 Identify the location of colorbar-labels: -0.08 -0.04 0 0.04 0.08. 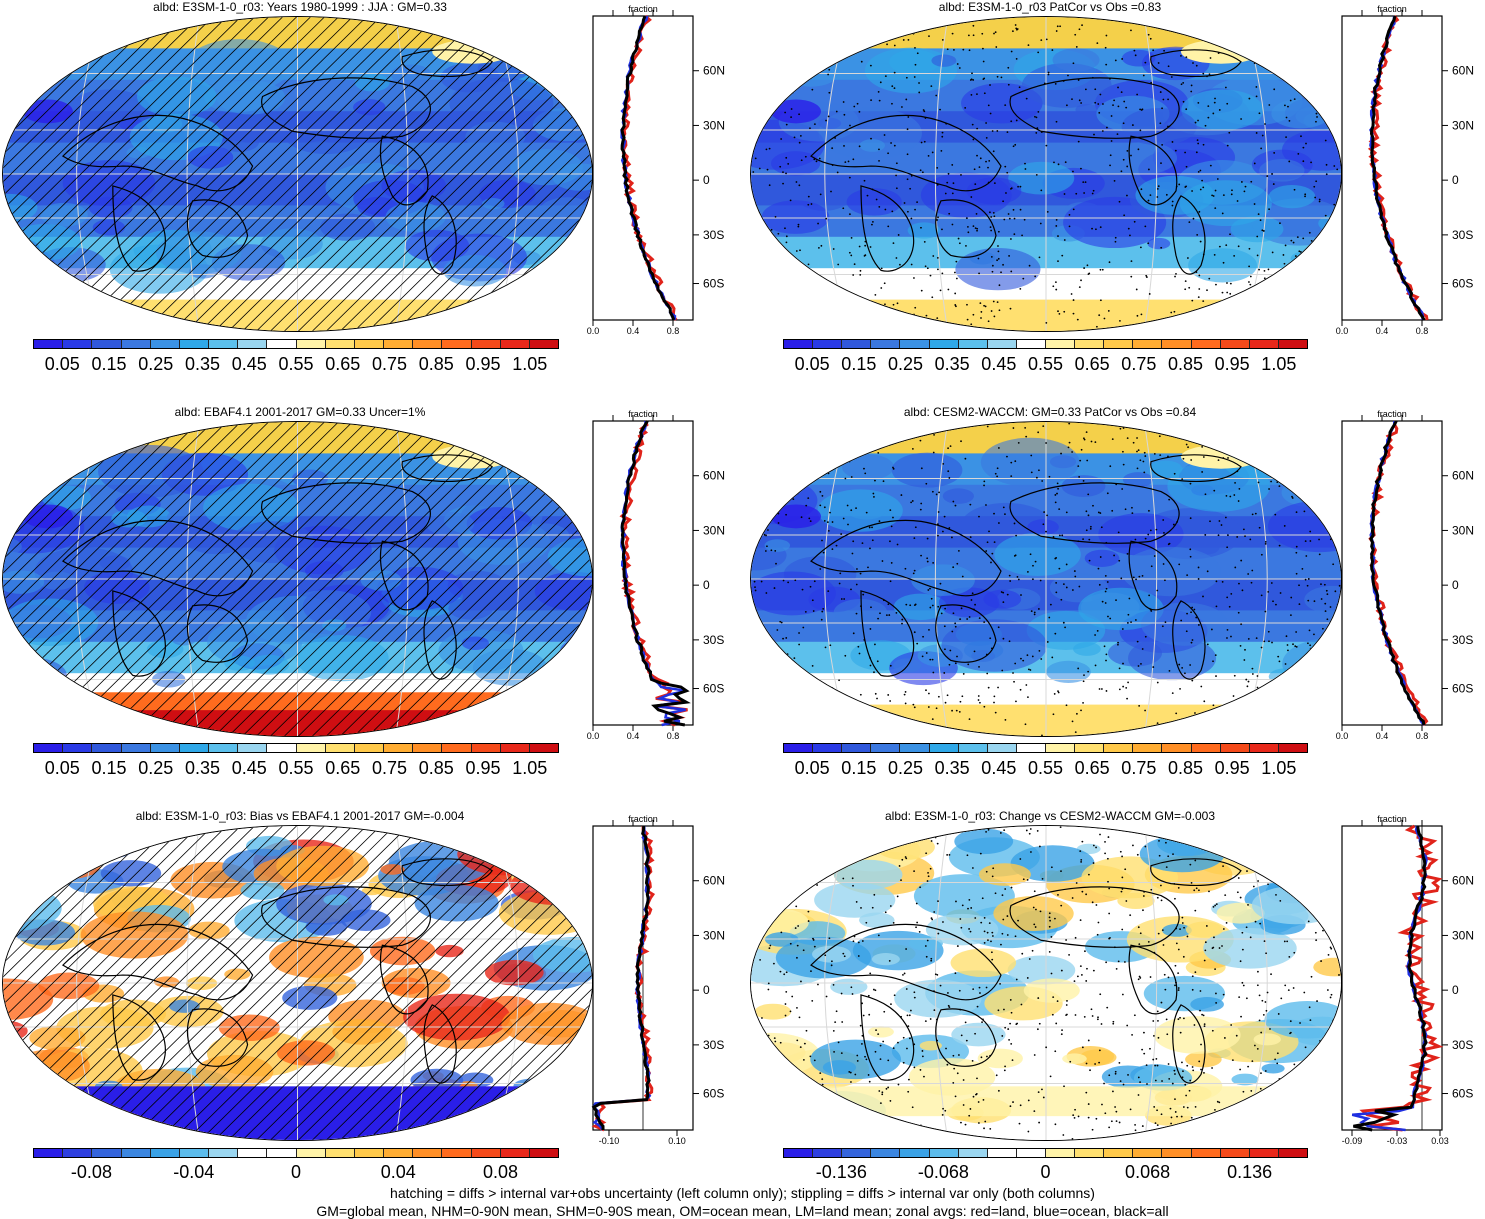
(296, 1172).